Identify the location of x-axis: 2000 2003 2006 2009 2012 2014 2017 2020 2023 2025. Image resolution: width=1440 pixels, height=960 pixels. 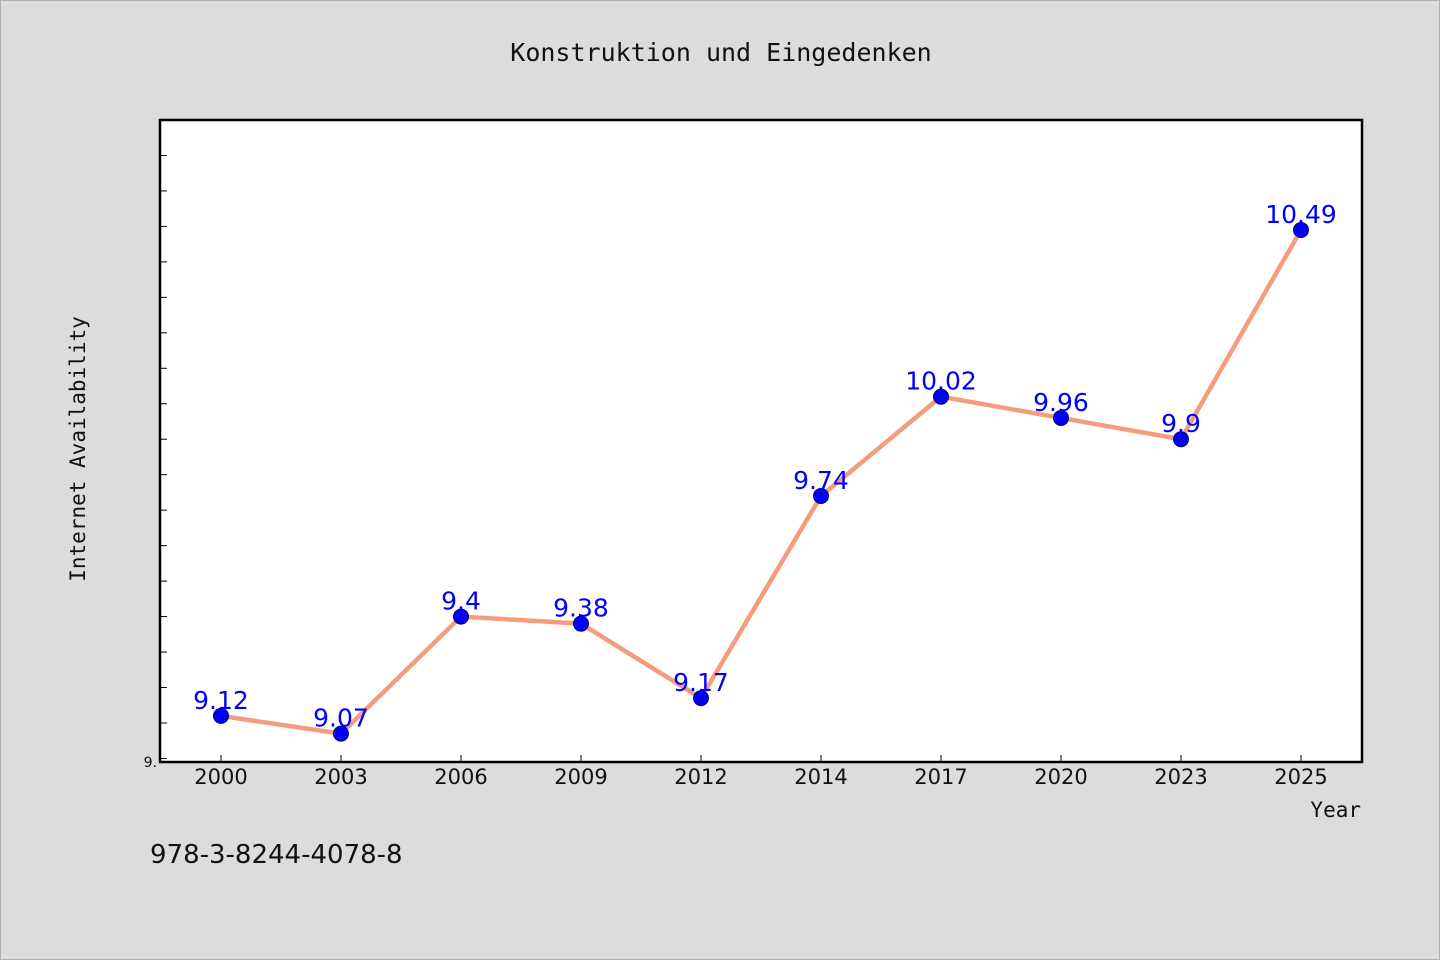
(761, 772).